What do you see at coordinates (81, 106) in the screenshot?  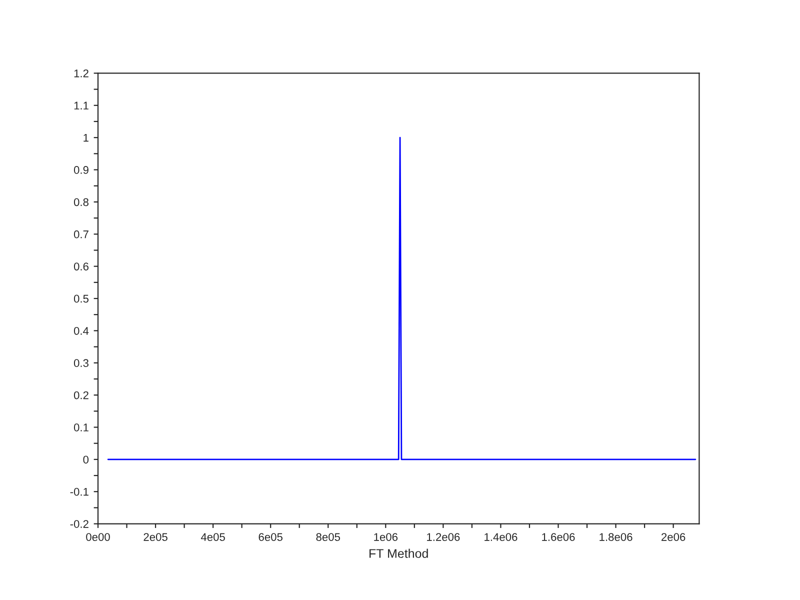 I see `y-tick-label: 1.1` at bounding box center [81, 106].